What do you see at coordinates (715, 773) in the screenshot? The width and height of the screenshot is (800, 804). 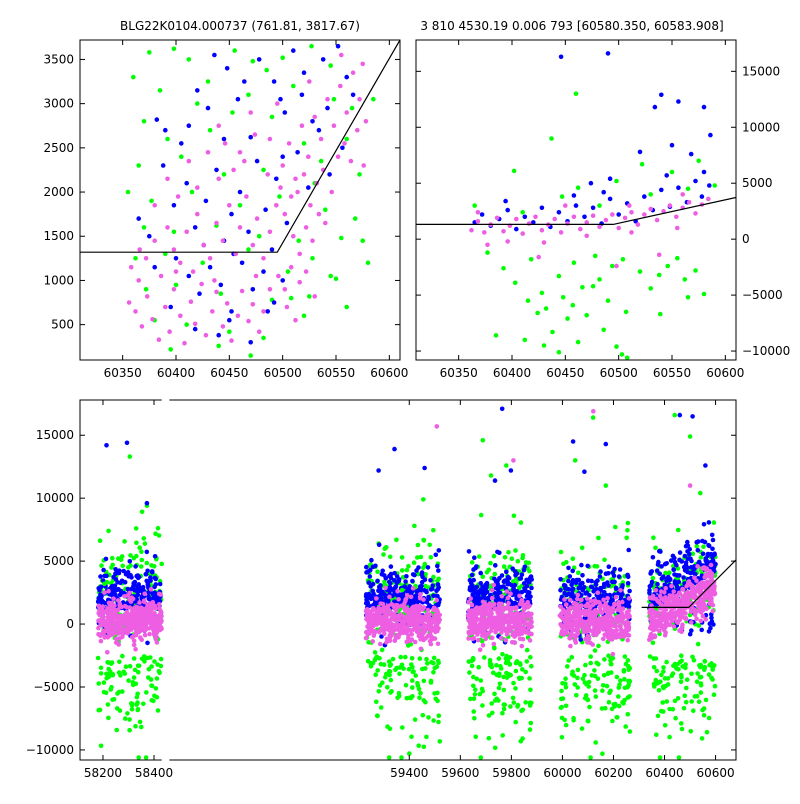 I see `bottom-x-tick-label: 60600` at bounding box center [715, 773].